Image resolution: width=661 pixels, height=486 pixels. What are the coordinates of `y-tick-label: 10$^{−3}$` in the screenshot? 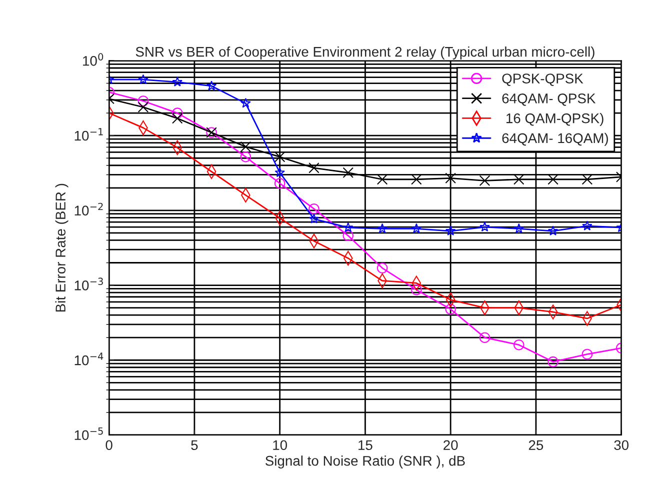 It's located at (88, 284).